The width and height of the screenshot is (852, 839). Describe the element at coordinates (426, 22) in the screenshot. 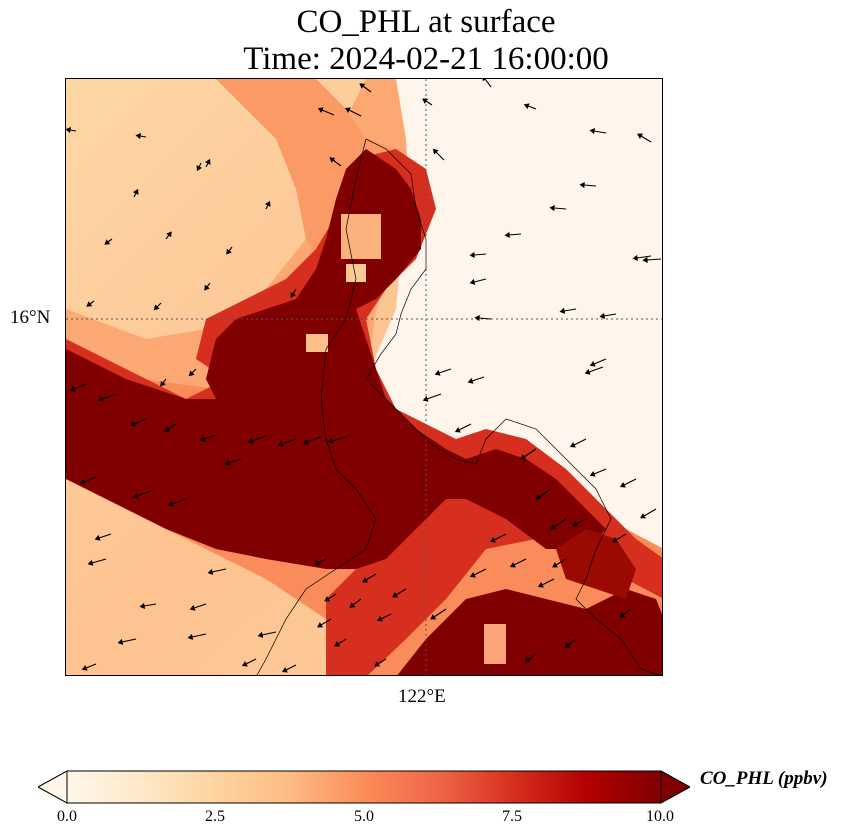

I see `map-title-line1: CO_PHL at surface` at that location.